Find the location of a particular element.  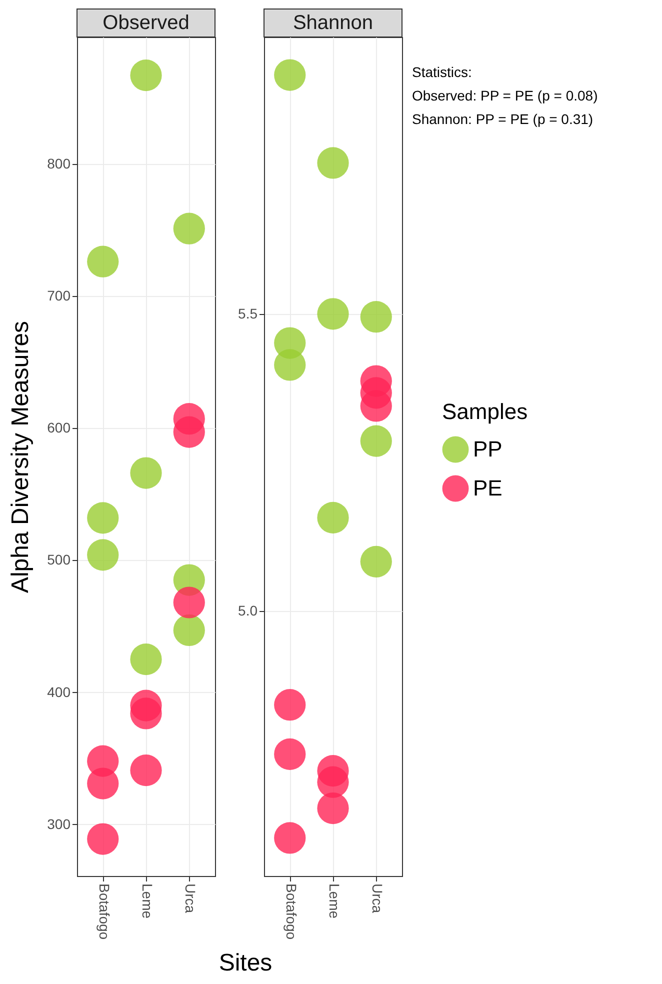

y-tick-label: 500 is located at coordinates (59, 560).